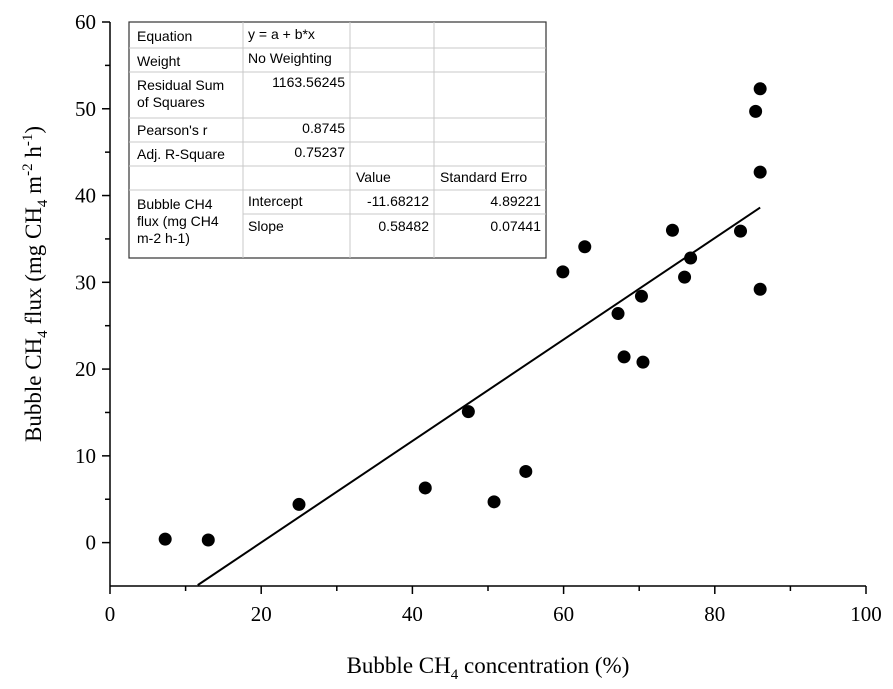 This screenshot has width=893, height=689. What do you see at coordinates (85, 369) in the screenshot?
I see `y-tick-label: 20` at bounding box center [85, 369].